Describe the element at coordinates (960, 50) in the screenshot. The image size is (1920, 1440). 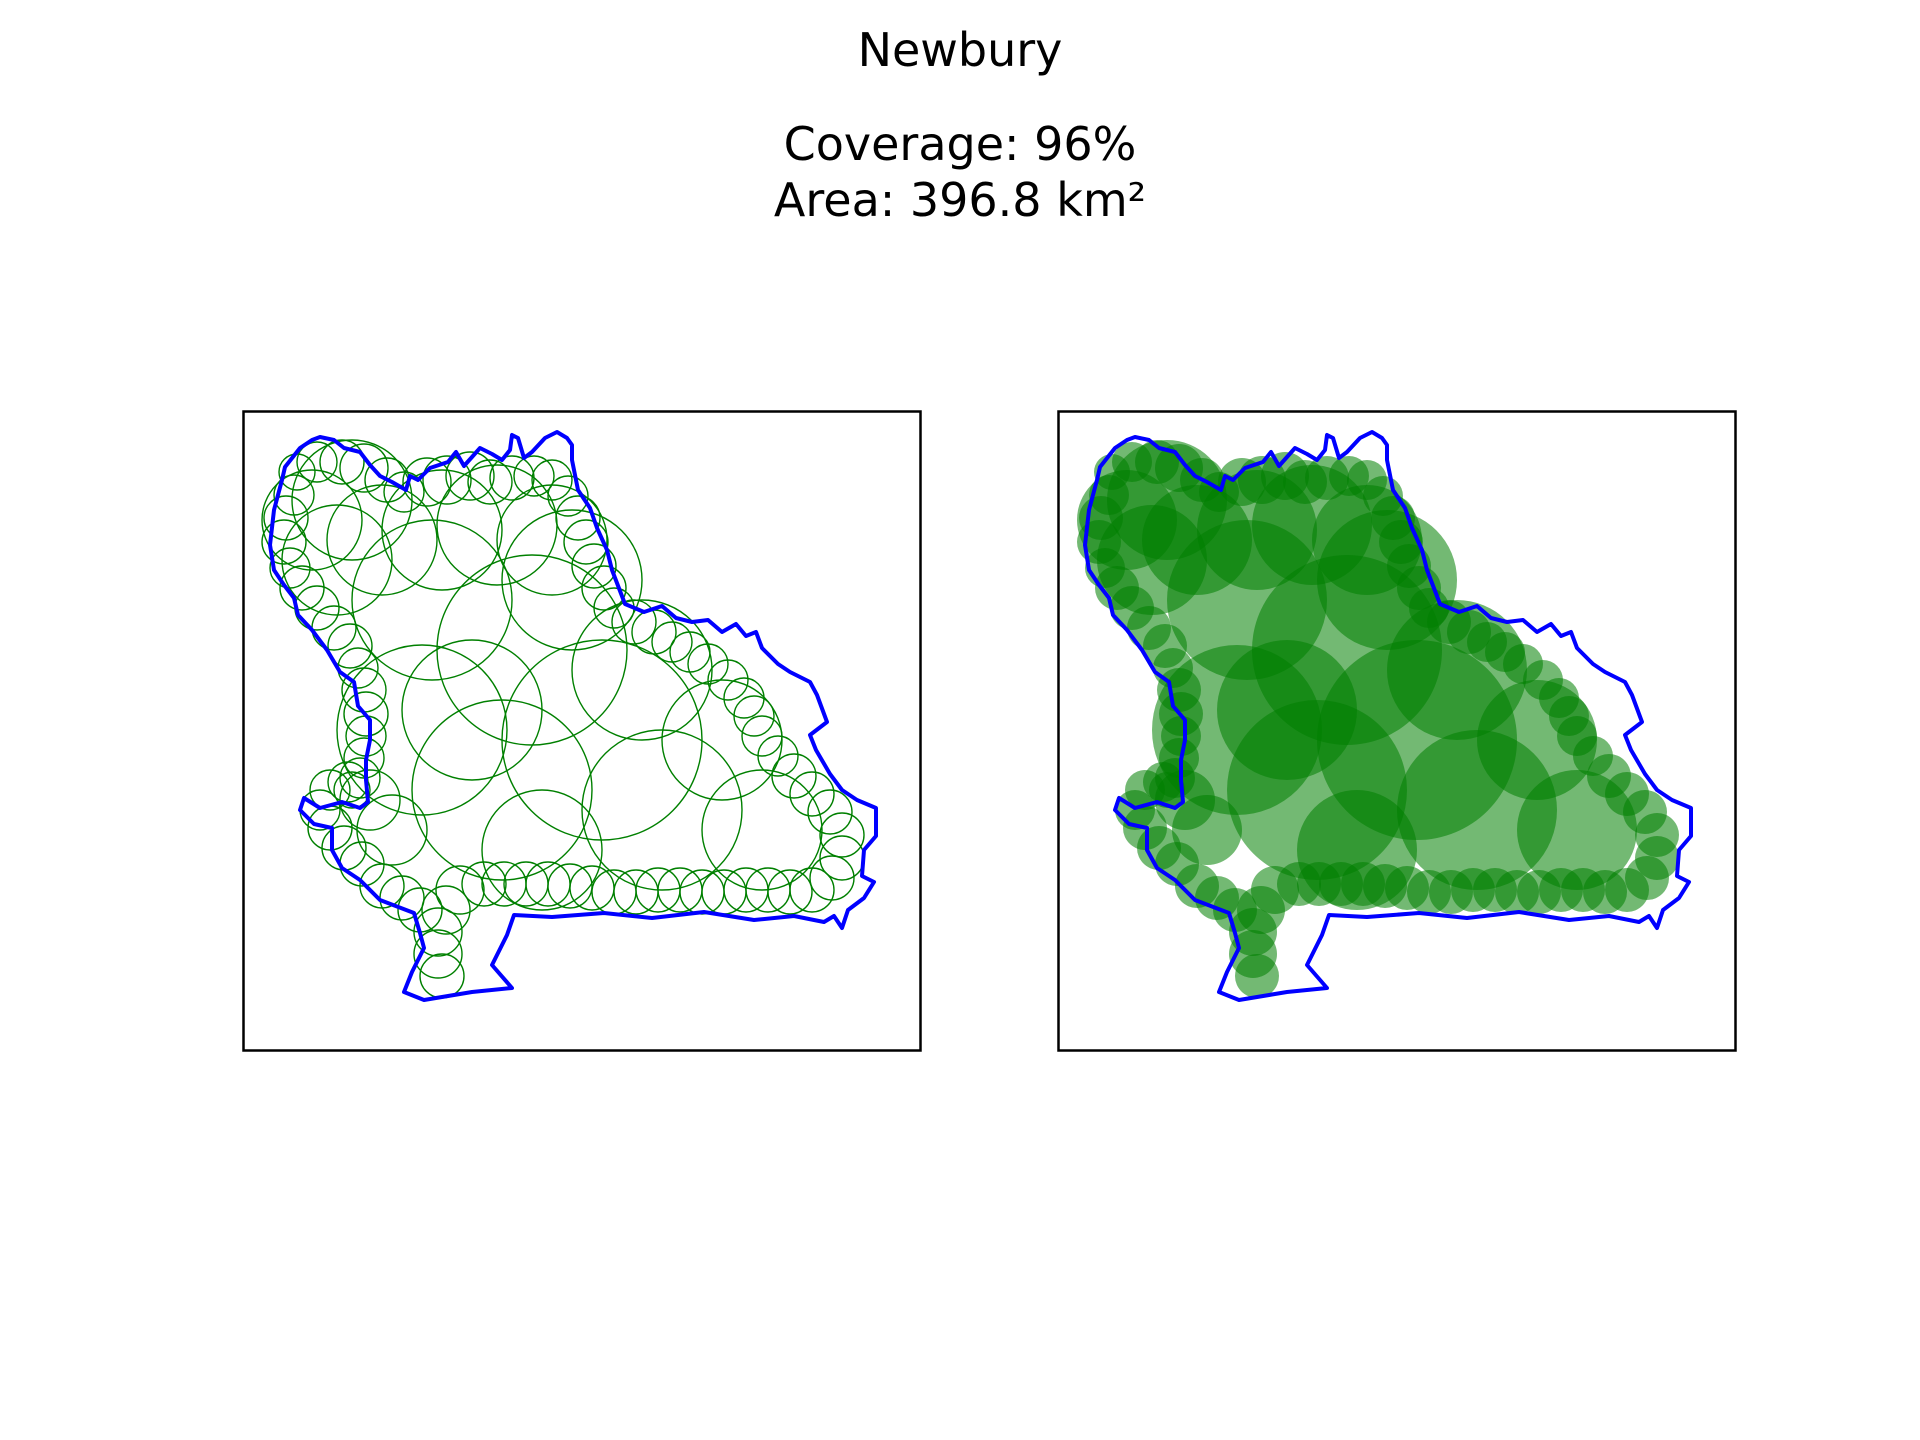
I see `figure-title: Newbury` at that location.